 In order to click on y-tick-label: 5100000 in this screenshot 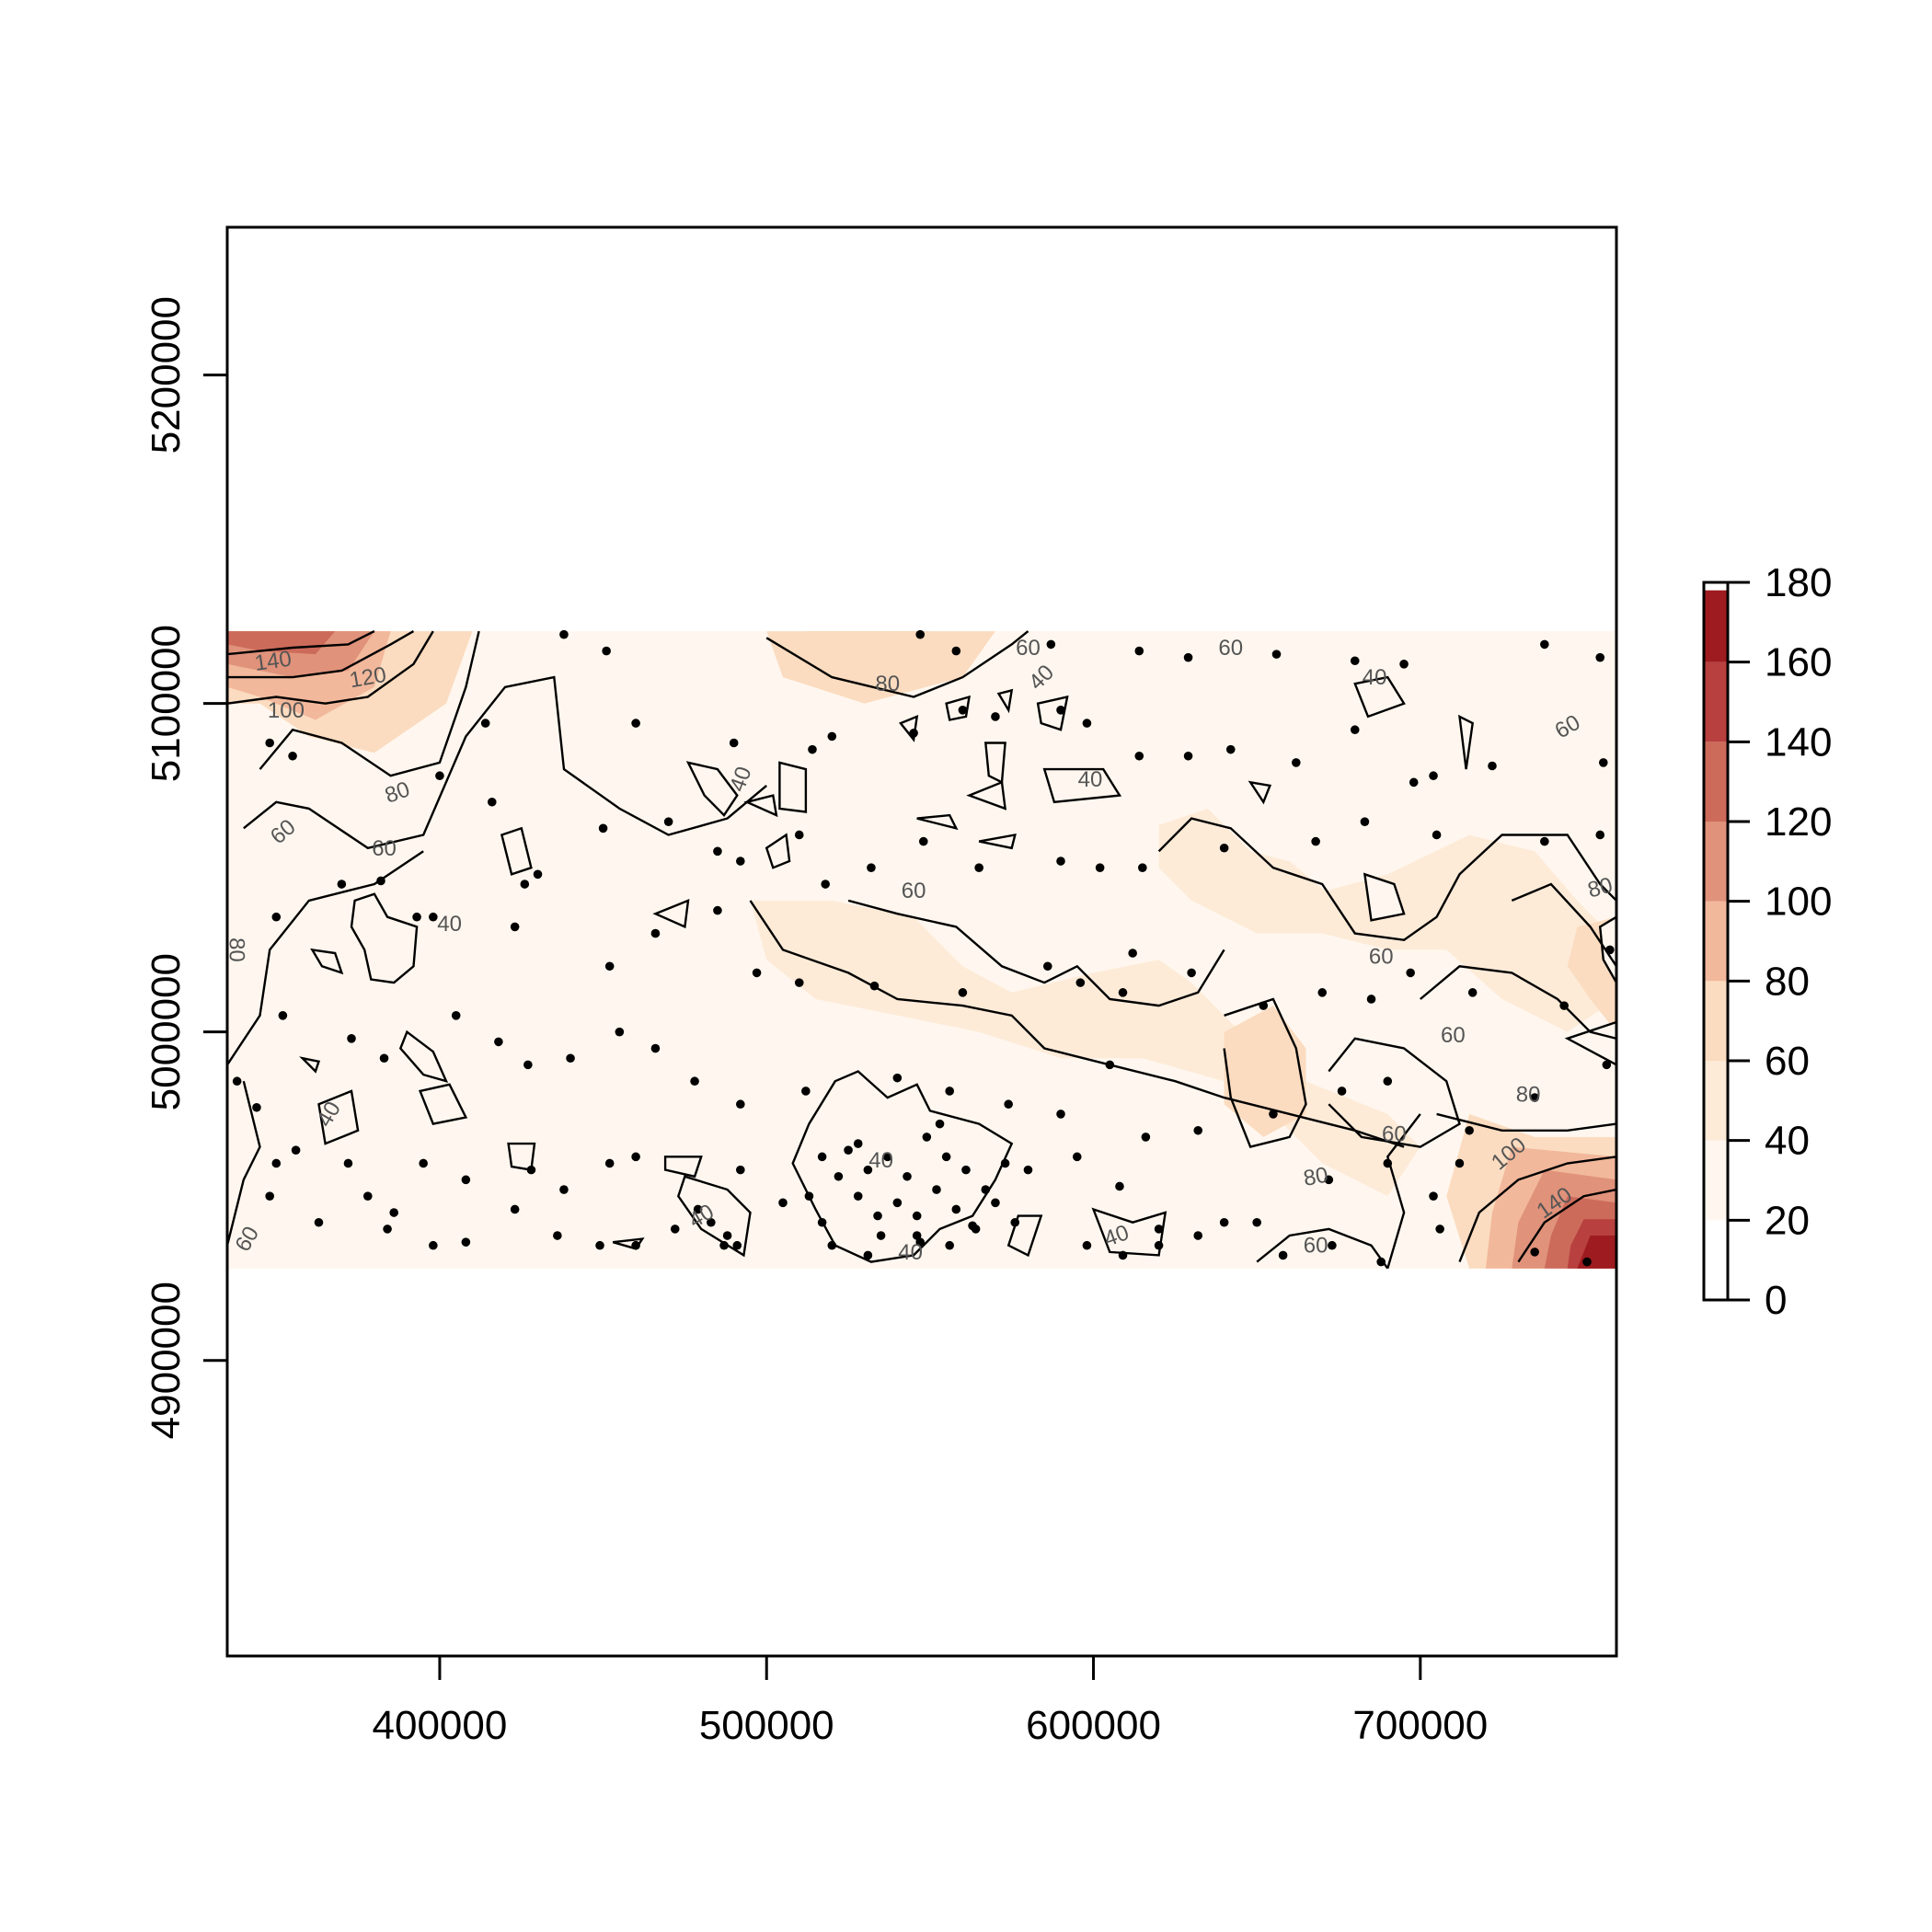, I will do `click(166, 703)`.